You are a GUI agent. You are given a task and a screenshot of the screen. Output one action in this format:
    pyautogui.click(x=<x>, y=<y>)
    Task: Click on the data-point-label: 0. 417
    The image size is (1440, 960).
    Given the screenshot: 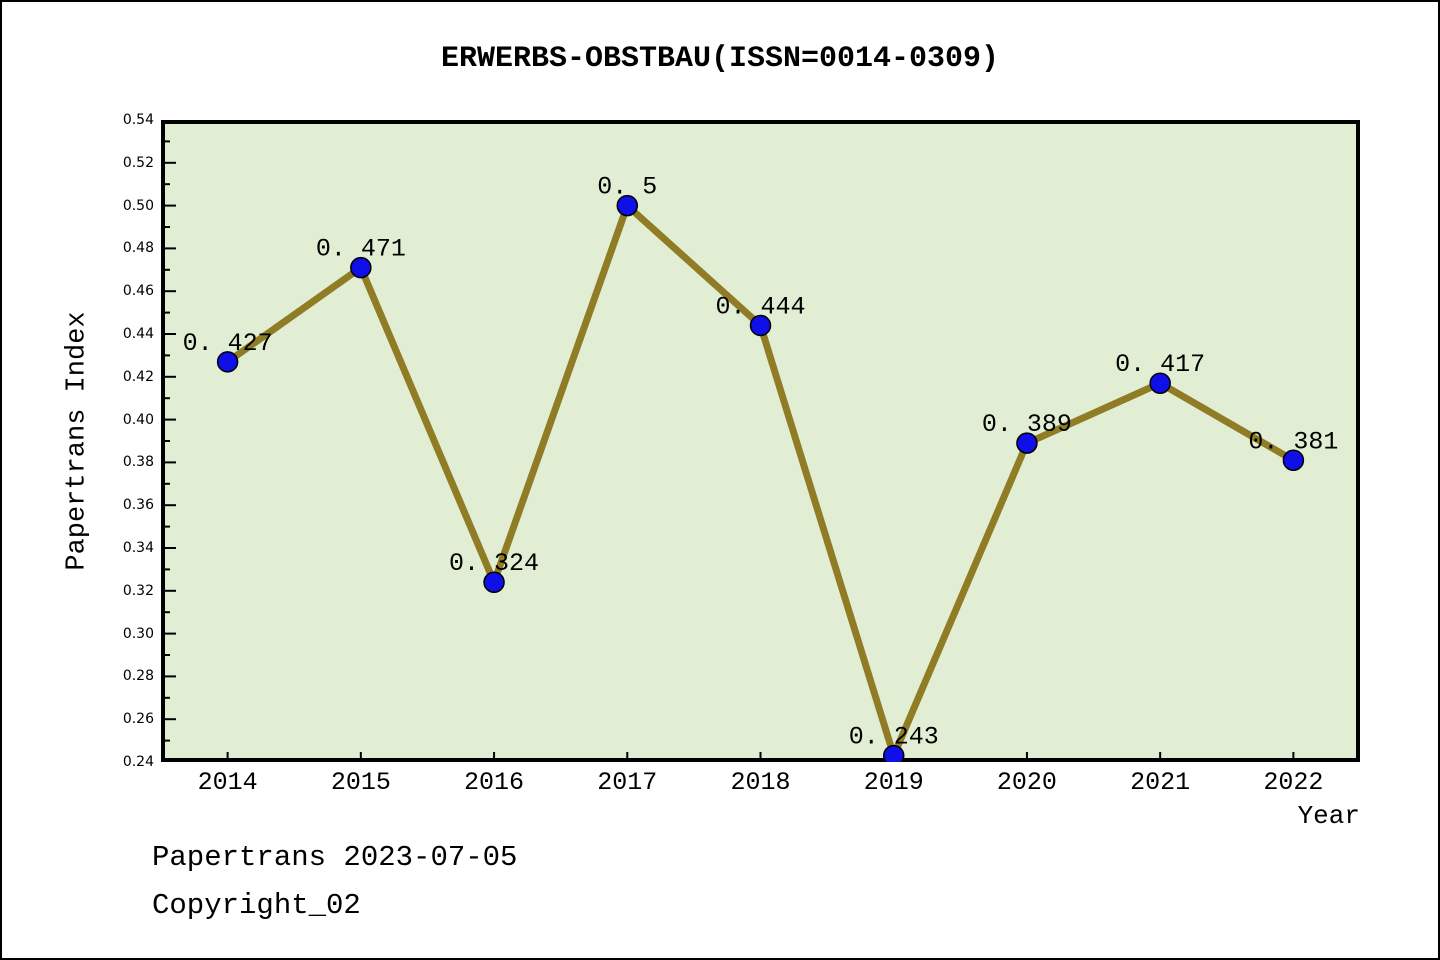 What is the action you would take?
    pyautogui.click(x=1160, y=364)
    